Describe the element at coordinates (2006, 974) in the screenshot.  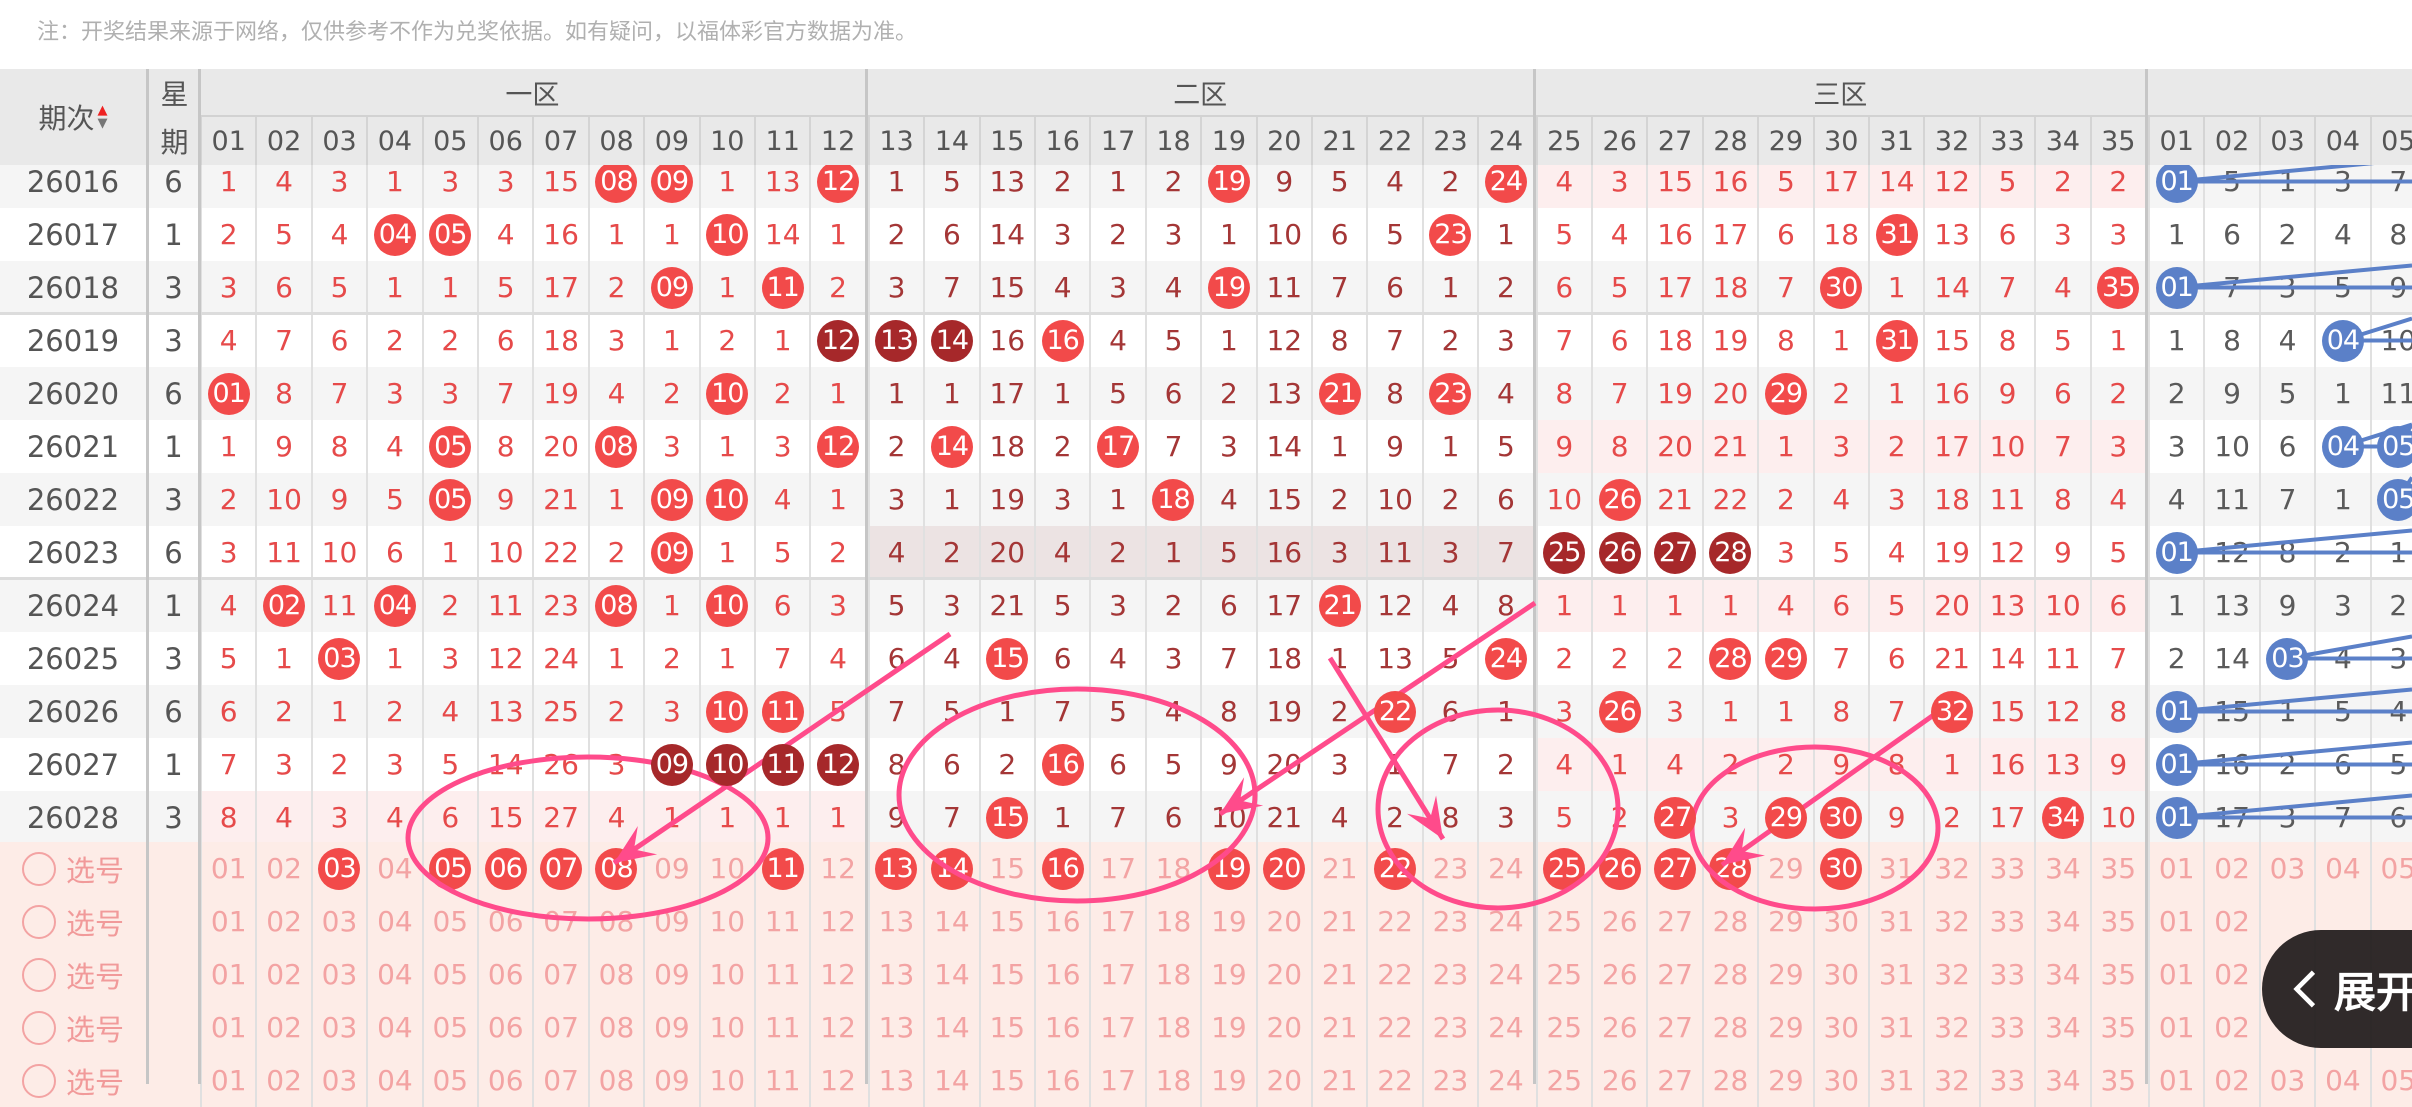
I see `pick-number: 33` at that location.